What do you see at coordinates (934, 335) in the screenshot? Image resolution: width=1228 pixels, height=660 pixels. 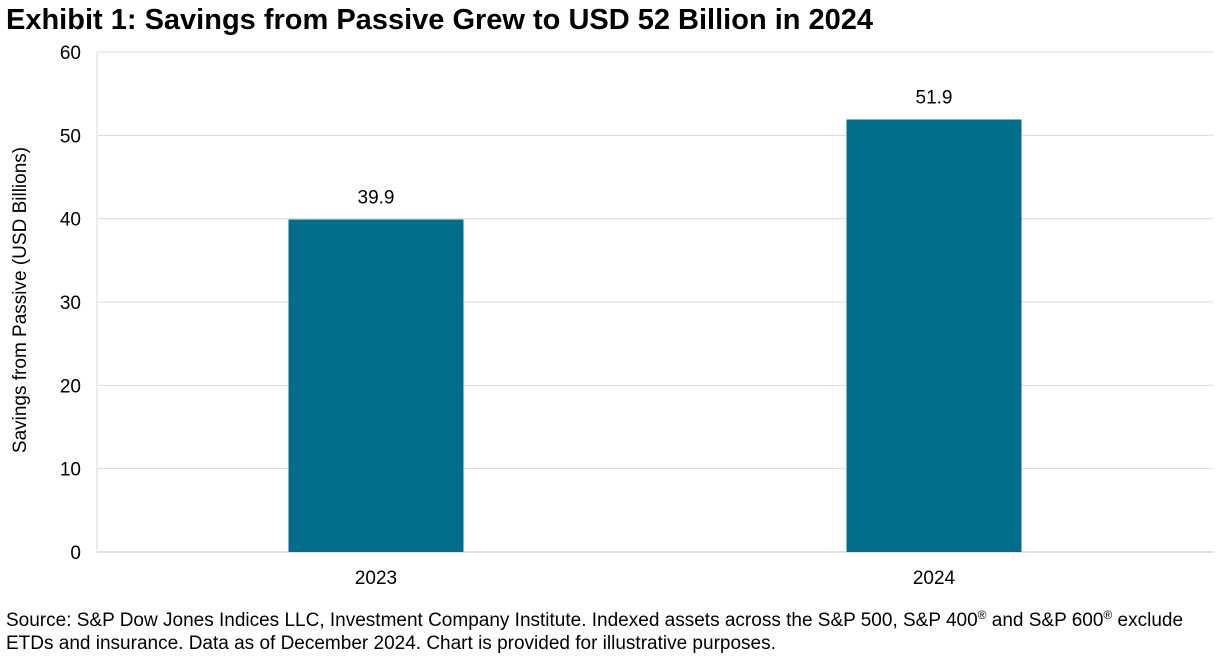 I see `bar-2024` at bounding box center [934, 335].